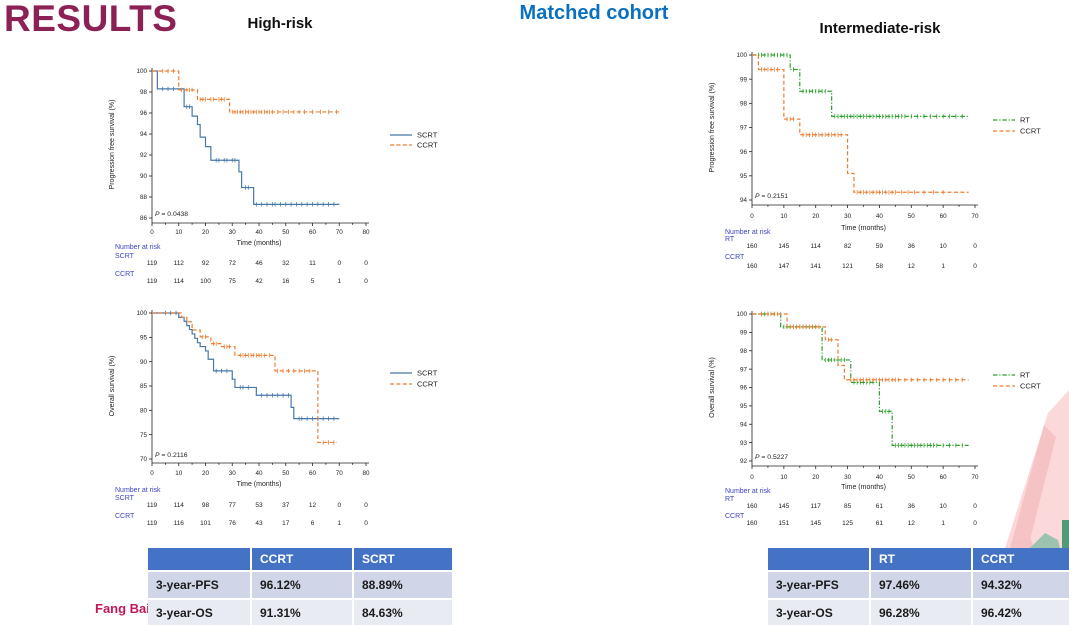 The width and height of the screenshot is (1069, 625). Describe the element at coordinates (921, 585) in the screenshot. I see `summary-table-cell: 97.46%` at that location.